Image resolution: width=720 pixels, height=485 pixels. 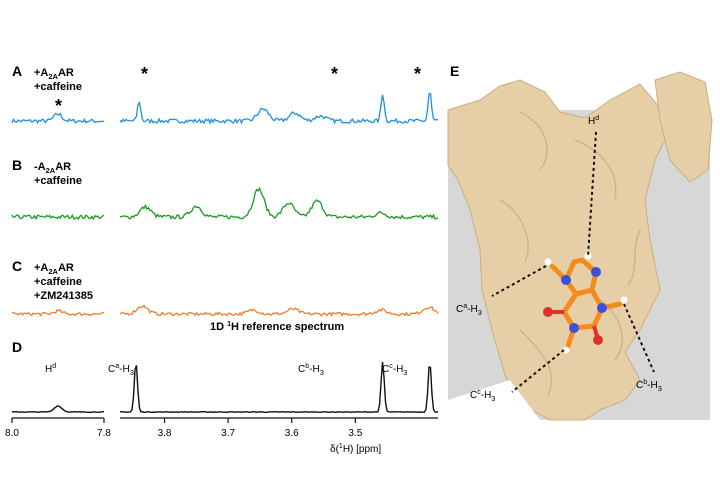 I want to click on spectrum-b, so click(x=225, y=203).